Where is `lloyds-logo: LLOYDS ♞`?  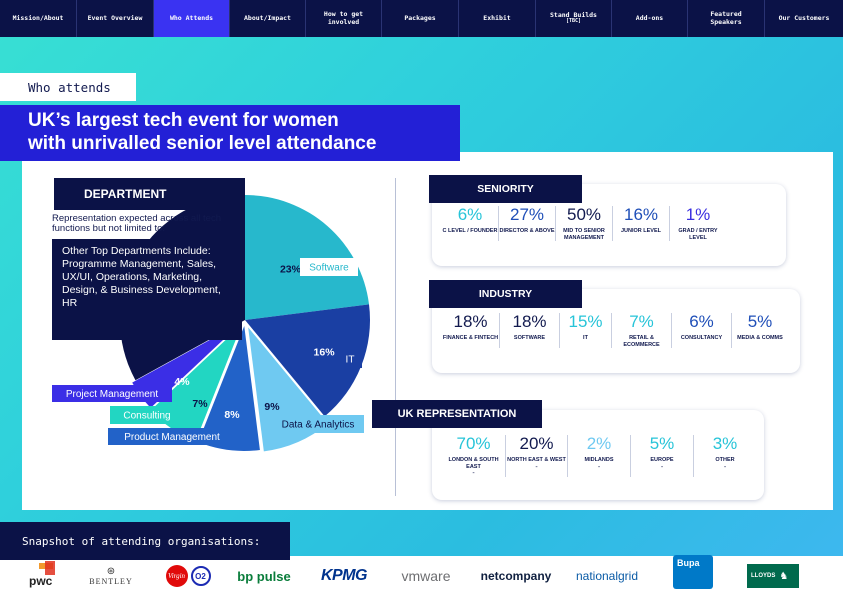
lloyds-logo: LLOYDS ♞ is located at coordinates (773, 576).